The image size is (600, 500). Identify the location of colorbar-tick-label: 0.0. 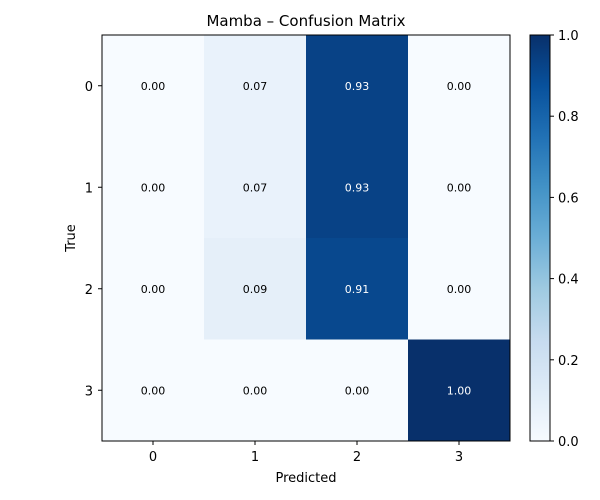
(568, 442).